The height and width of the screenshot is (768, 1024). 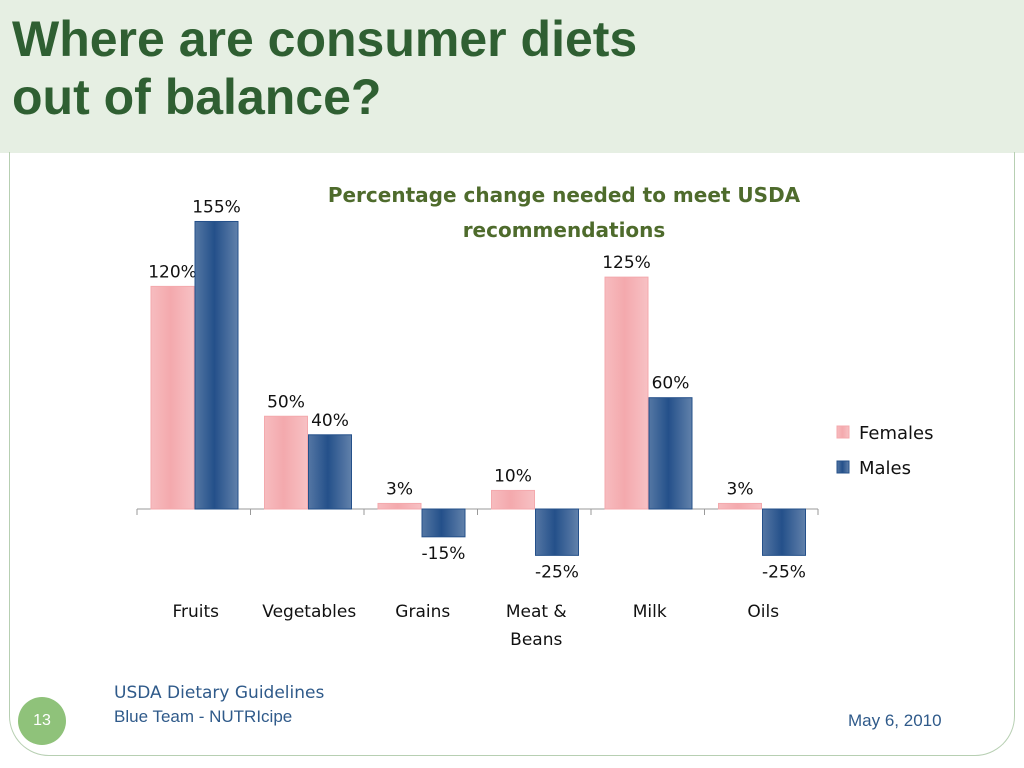 I want to click on data-label-females: 50%, so click(x=286, y=402).